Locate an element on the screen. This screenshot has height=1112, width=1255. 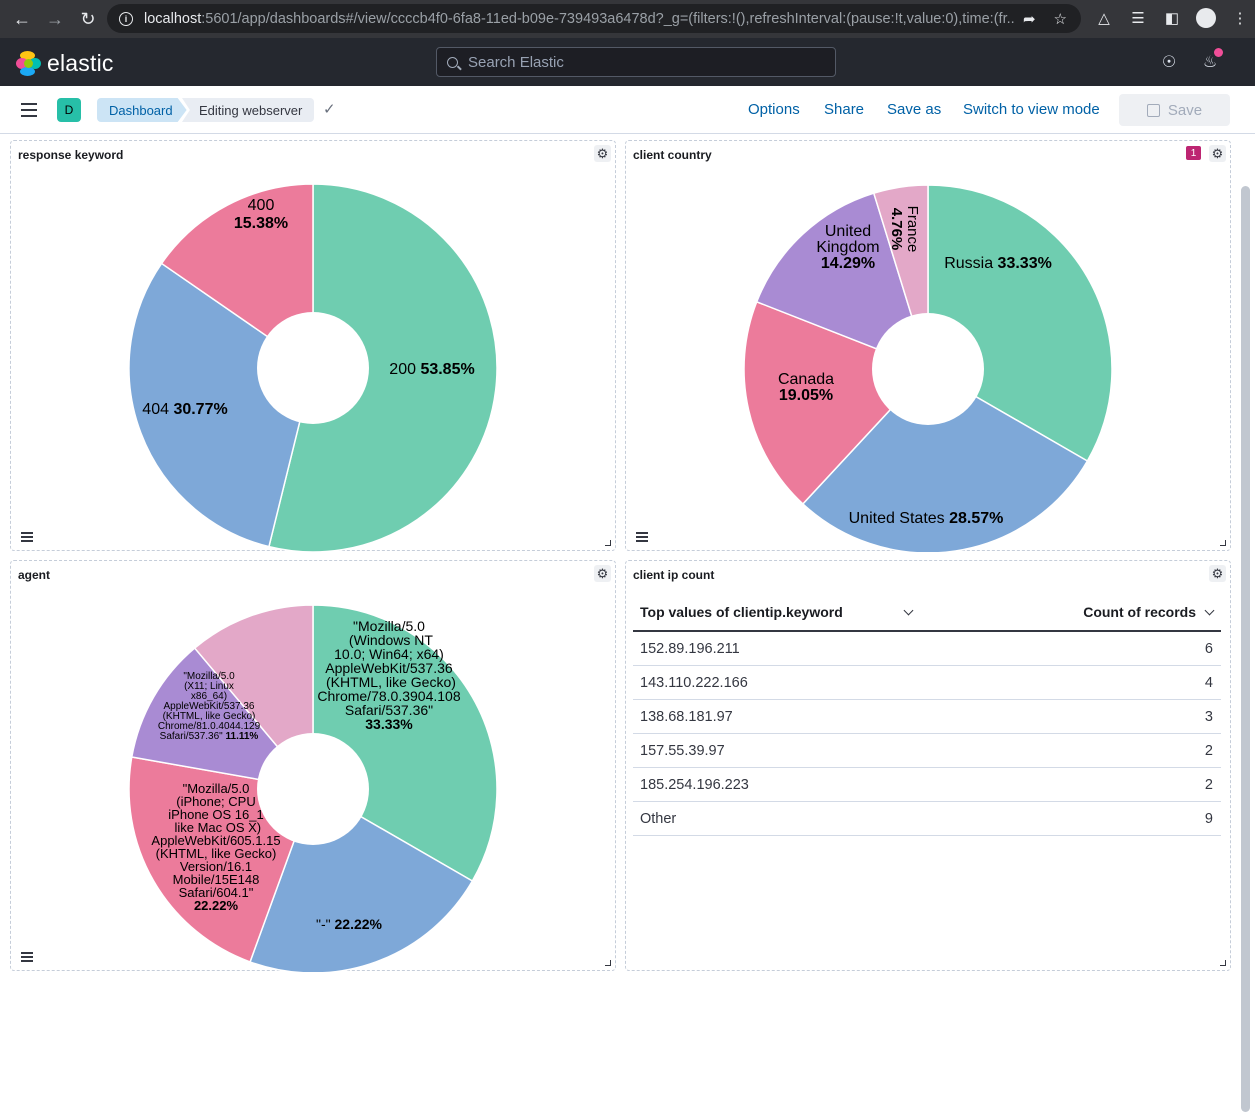
pie-slice-label: "-" 22.22% is located at coordinates (349, 924).